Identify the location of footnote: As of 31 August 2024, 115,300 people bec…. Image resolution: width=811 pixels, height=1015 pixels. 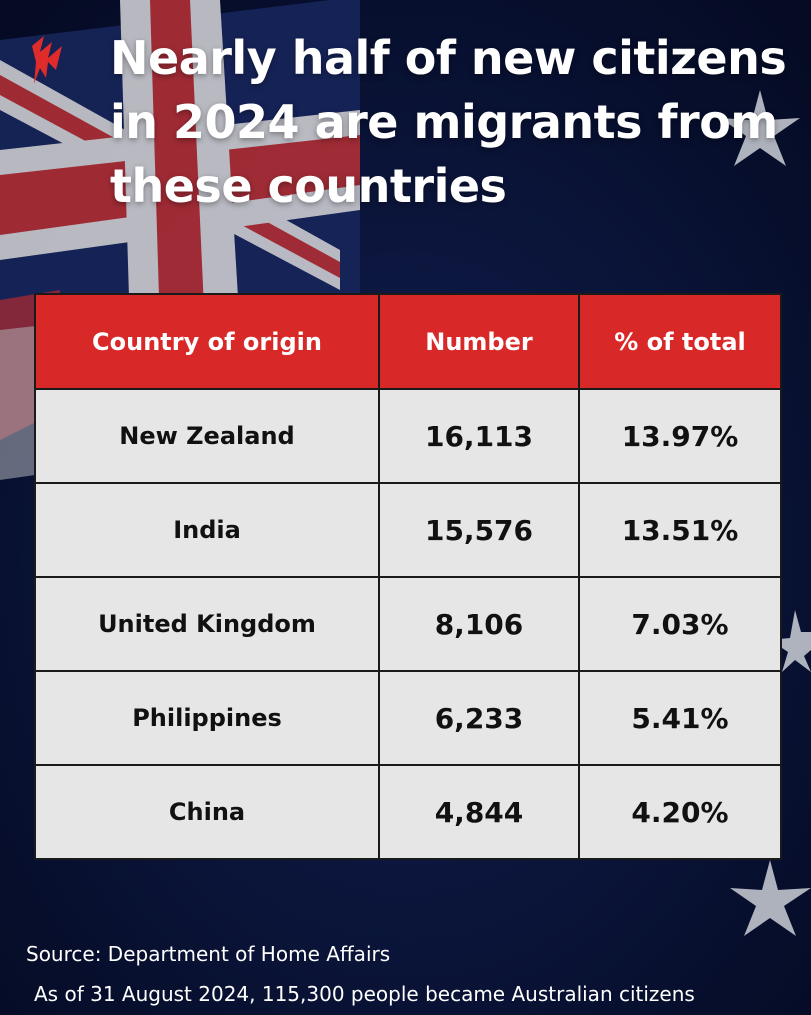
(364, 994).